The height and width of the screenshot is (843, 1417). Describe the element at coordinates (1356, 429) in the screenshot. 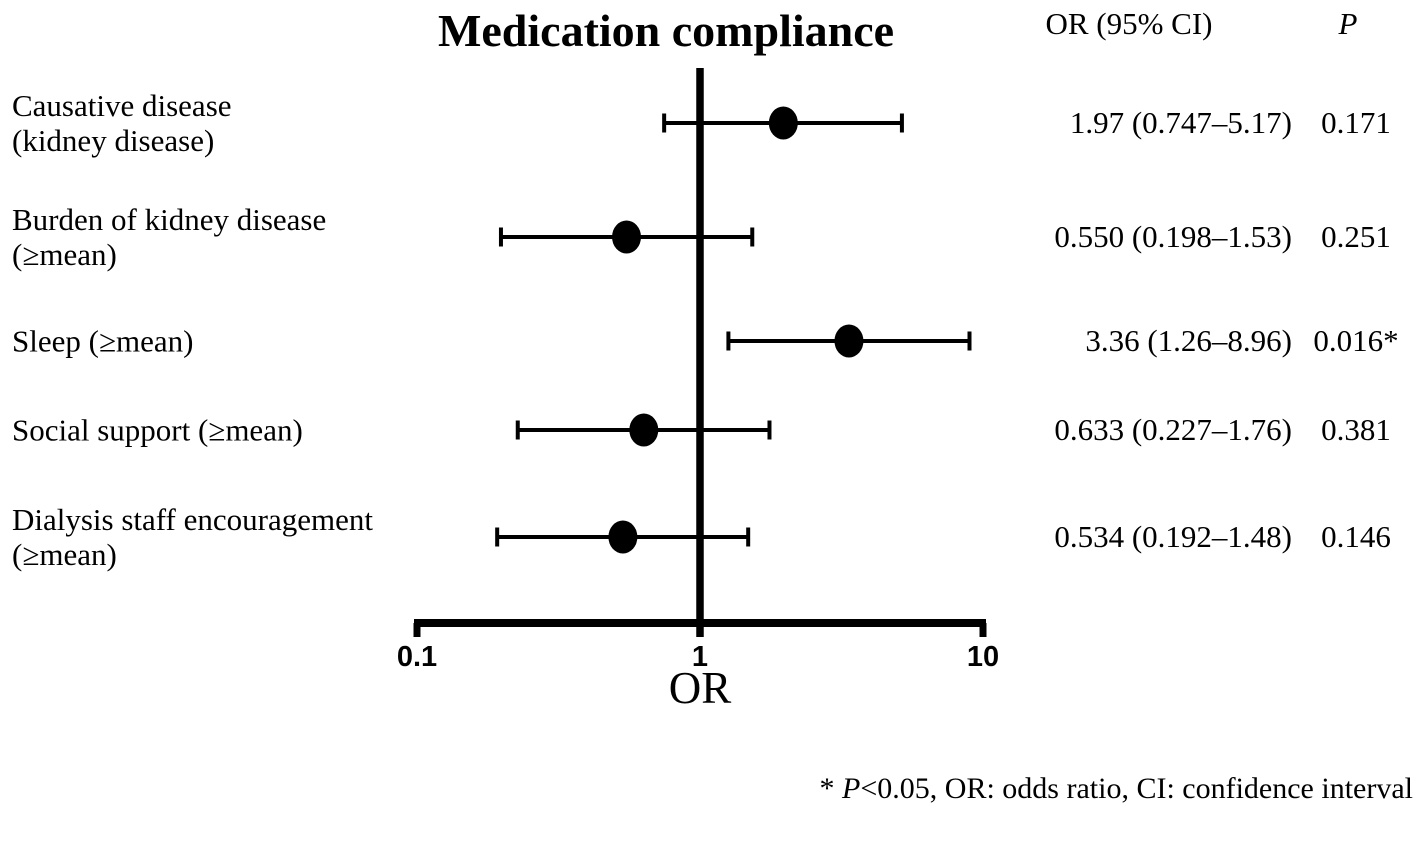

I see `row-p-value: 0.381` at that location.